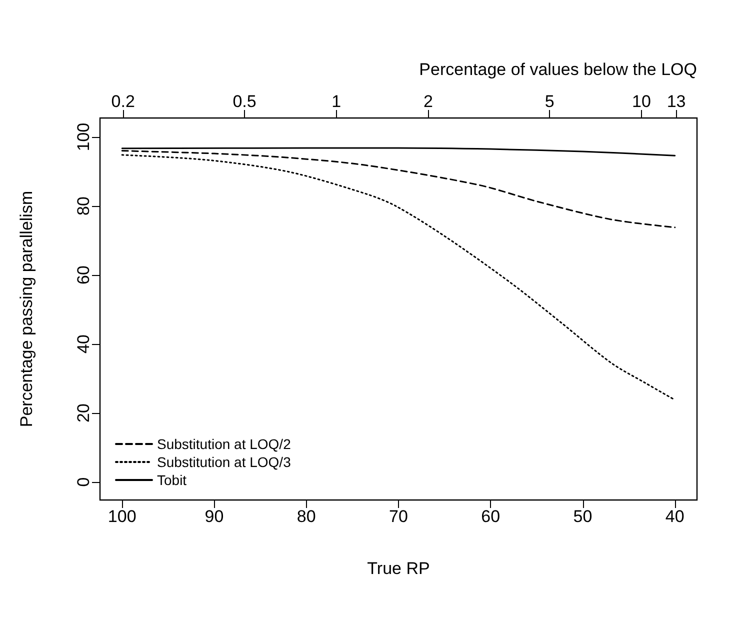 This screenshot has width=750, height=620. I want to click on y-tick-label: 20, so click(83, 413).